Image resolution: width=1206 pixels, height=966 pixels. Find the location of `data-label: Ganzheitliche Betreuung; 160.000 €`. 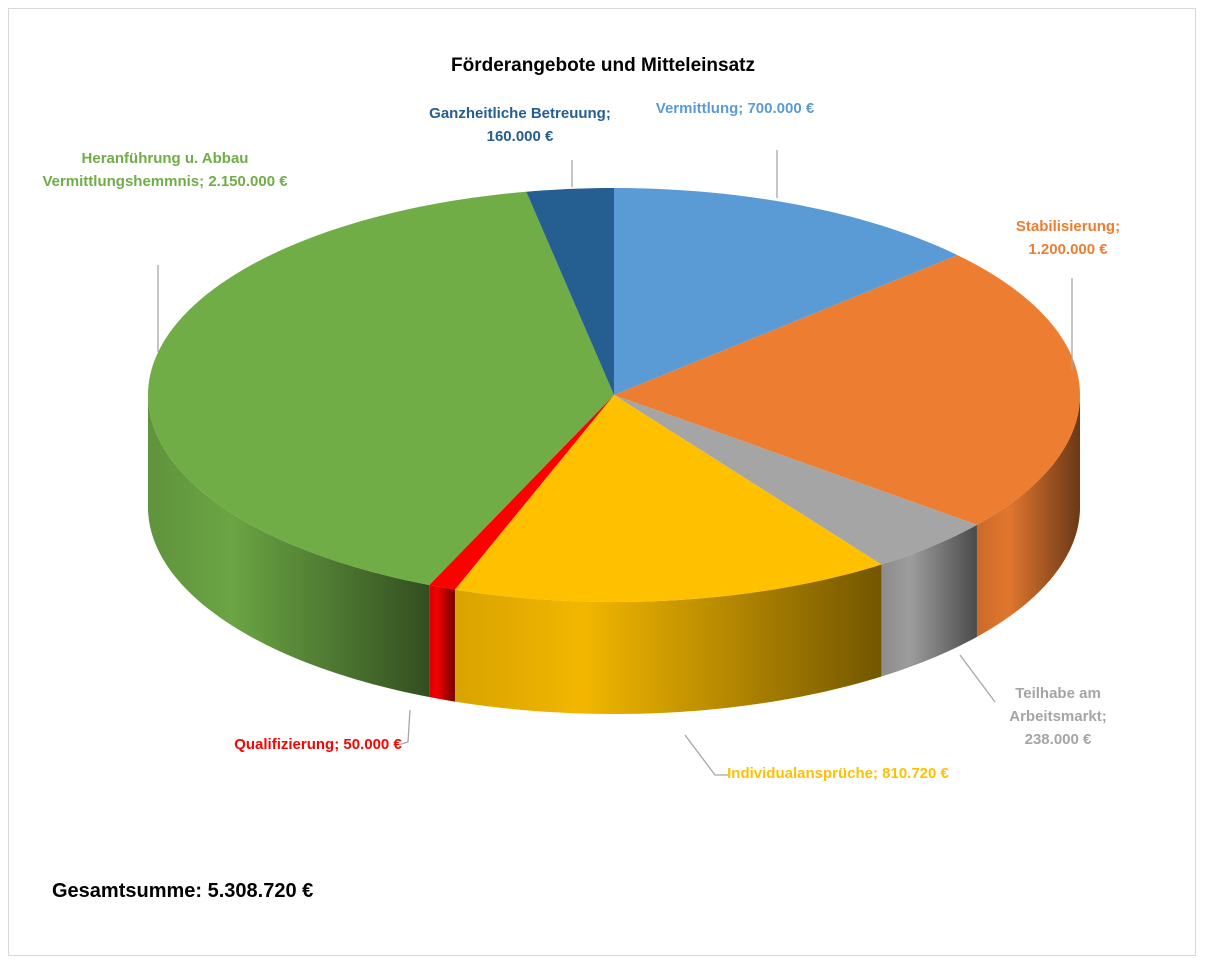

data-label: Ganzheitliche Betreuung; 160.000 € is located at coordinates (520, 125).